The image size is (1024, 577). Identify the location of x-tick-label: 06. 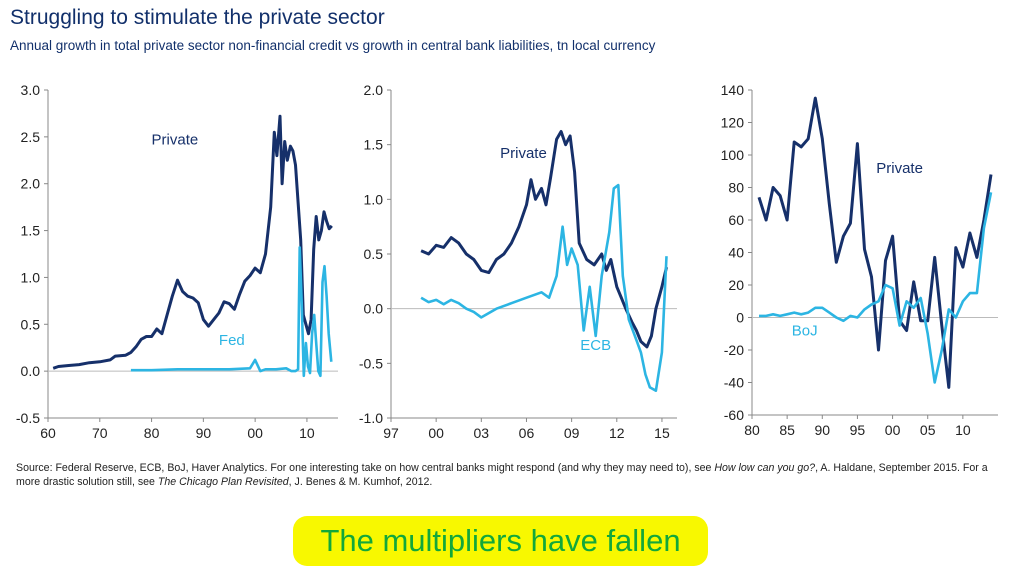
(527, 433).